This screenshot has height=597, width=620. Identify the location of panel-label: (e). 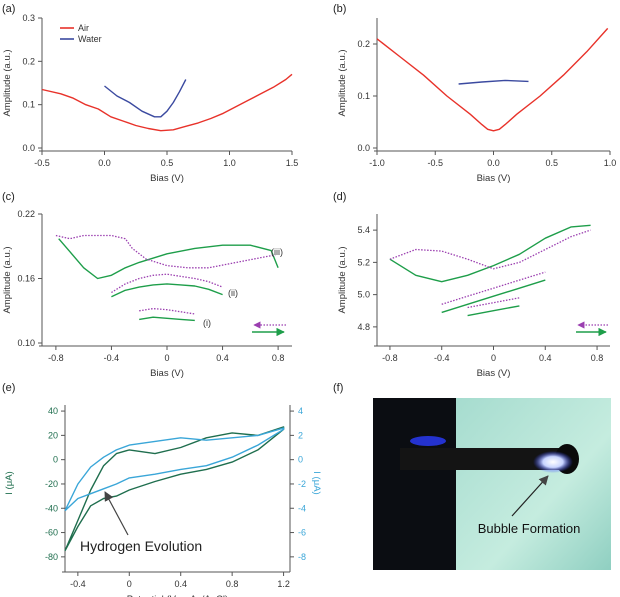
(8, 388).